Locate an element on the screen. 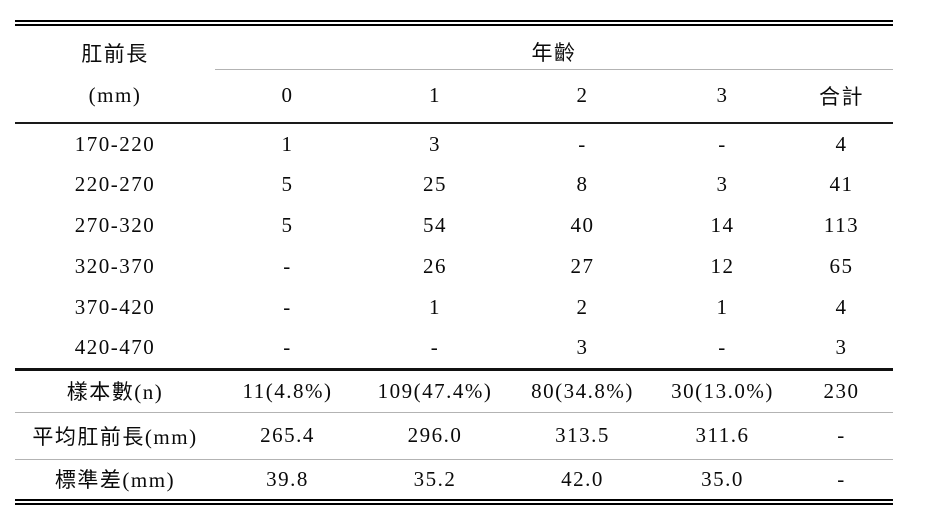  table-cell: 30(13.0%) is located at coordinates (722, 389).